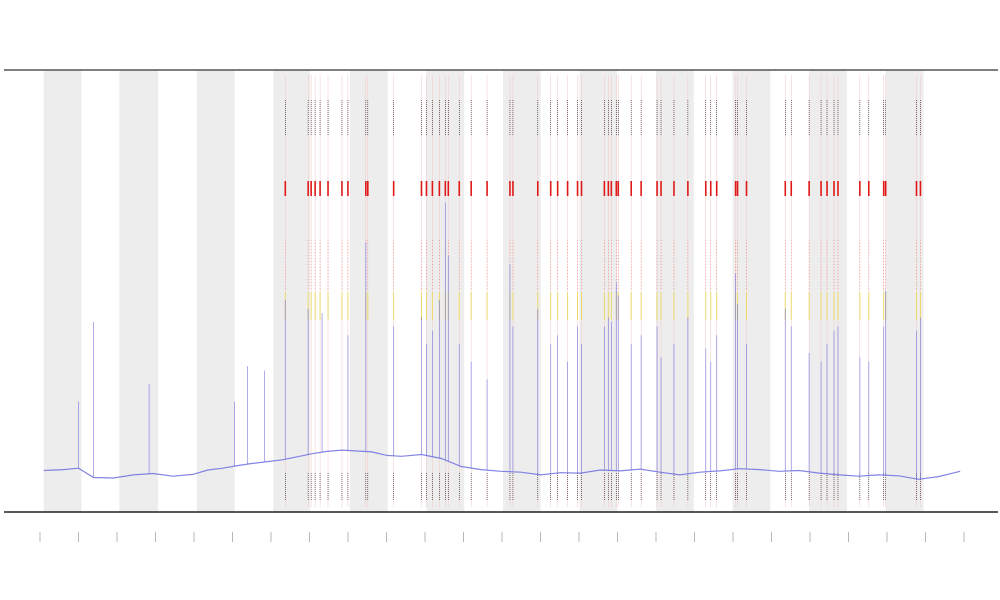 This screenshot has width=1000, height=600. I want to click on series-line, so click(502, 464).